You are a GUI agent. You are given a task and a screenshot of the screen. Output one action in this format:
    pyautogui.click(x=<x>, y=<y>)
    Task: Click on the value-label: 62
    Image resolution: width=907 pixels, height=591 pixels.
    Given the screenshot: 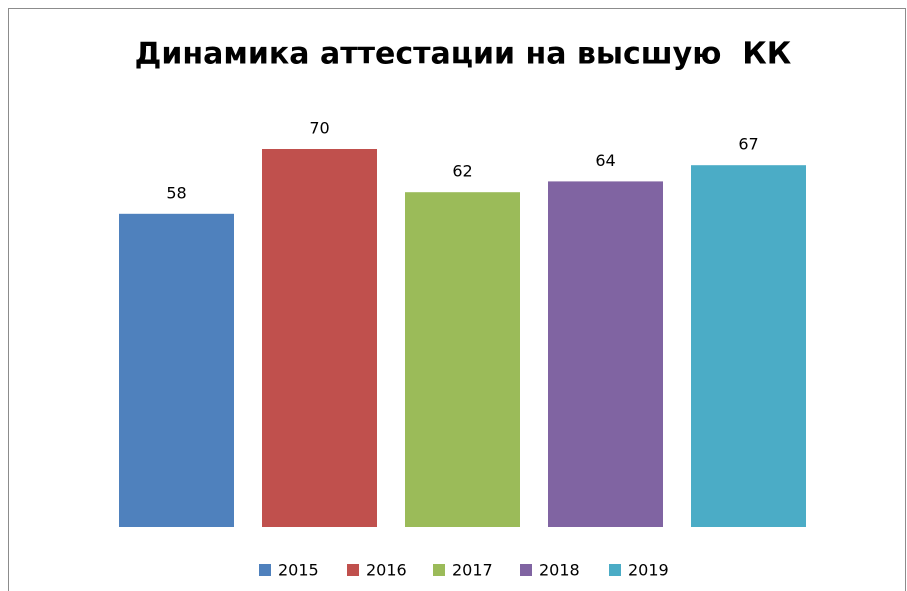 What is the action you would take?
    pyautogui.click(x=462, y=171)
    